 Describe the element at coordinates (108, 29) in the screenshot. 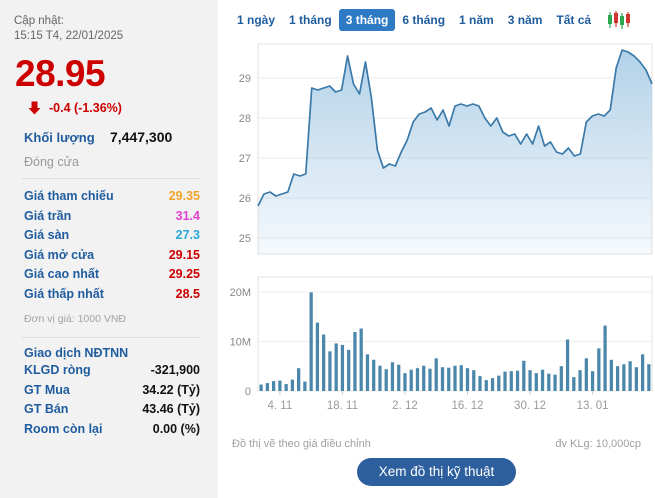

I see `last-updated: Cập nhật: 15:15 T4, 22/01/2025` at that location.